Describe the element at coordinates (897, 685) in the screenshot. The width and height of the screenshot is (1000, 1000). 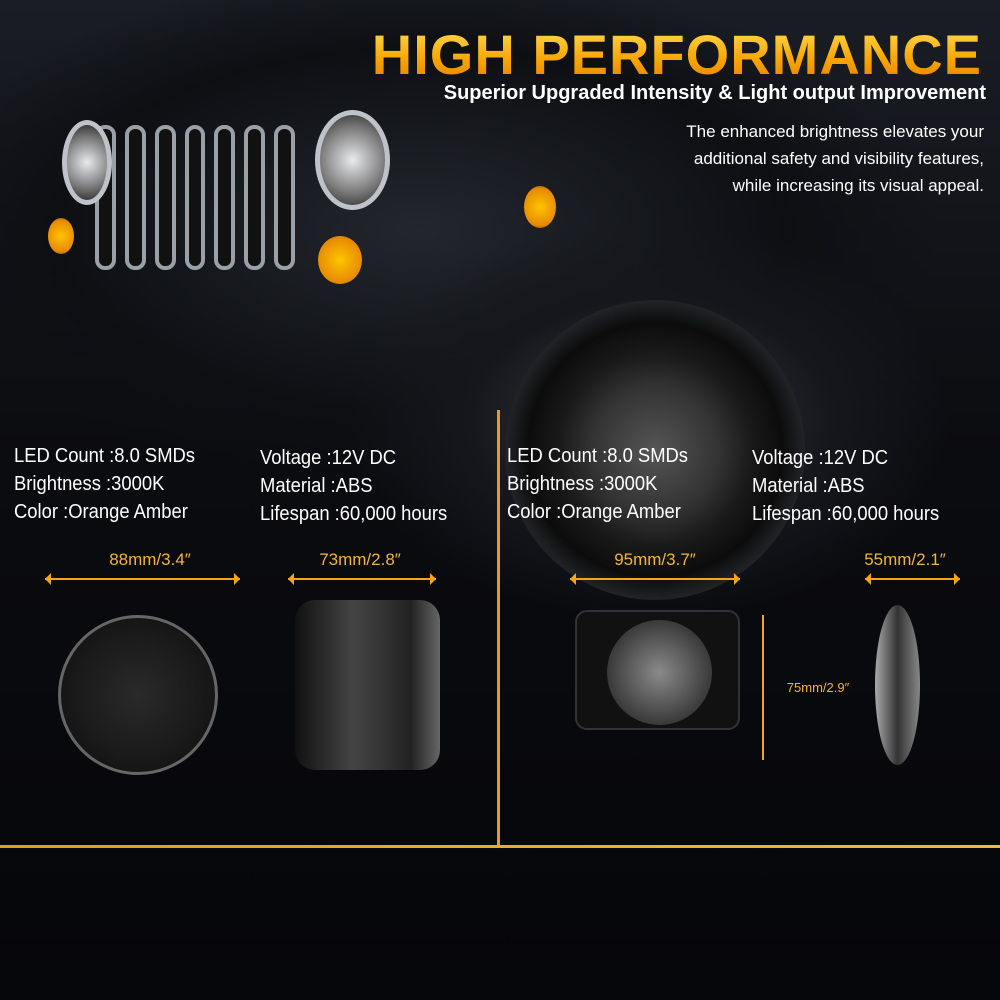
I see `fender-led-light-side` at that location.